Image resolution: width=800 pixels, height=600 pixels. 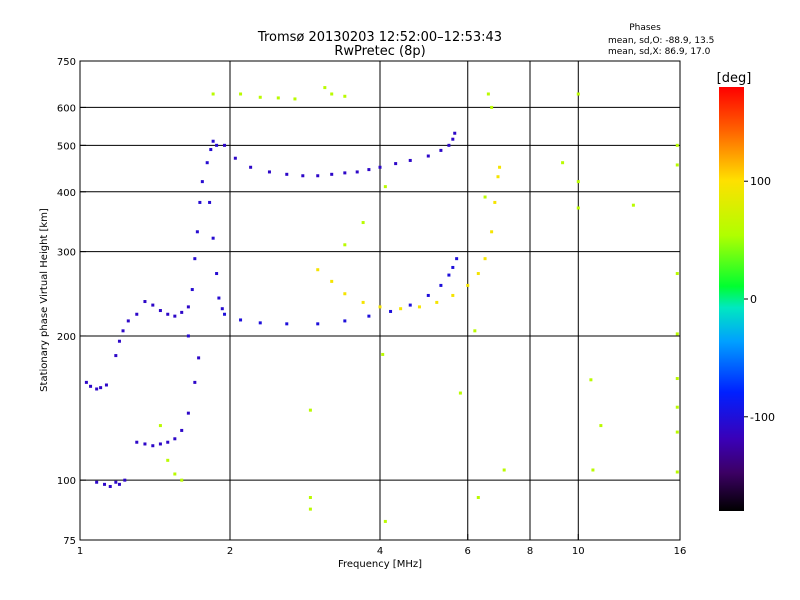 I want to click on x-tick-label: 16, so click(x=680, y=551).